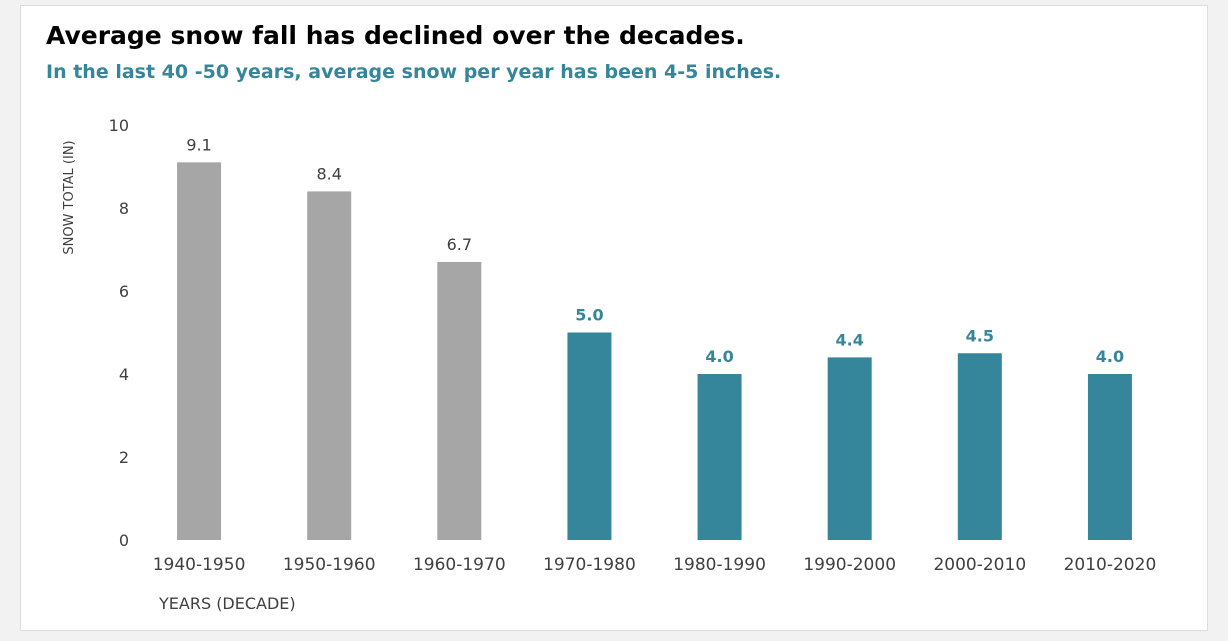  I want to click on x-tick-label: 1960-1970, so click(459, 565).